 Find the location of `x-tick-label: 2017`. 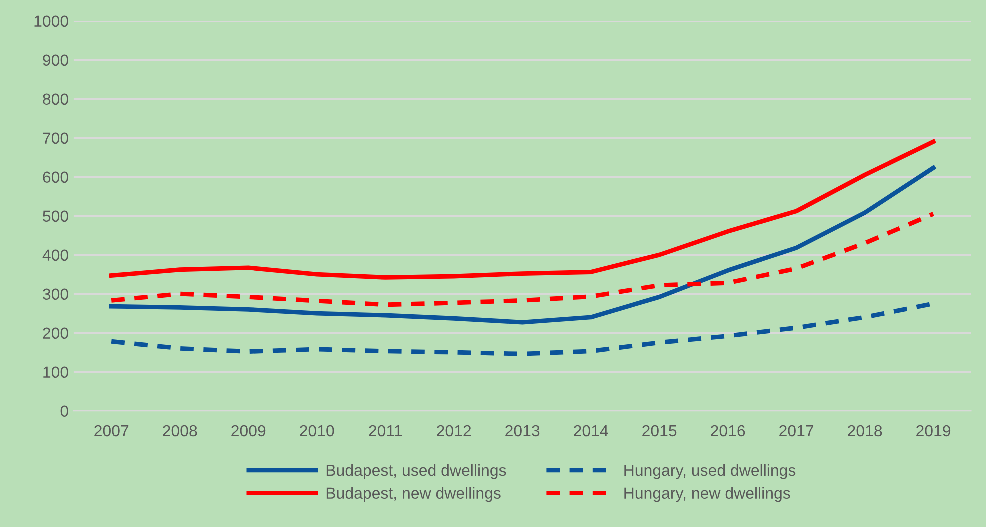

x-tick-label: 2017 is located at coordinates (797, 431).